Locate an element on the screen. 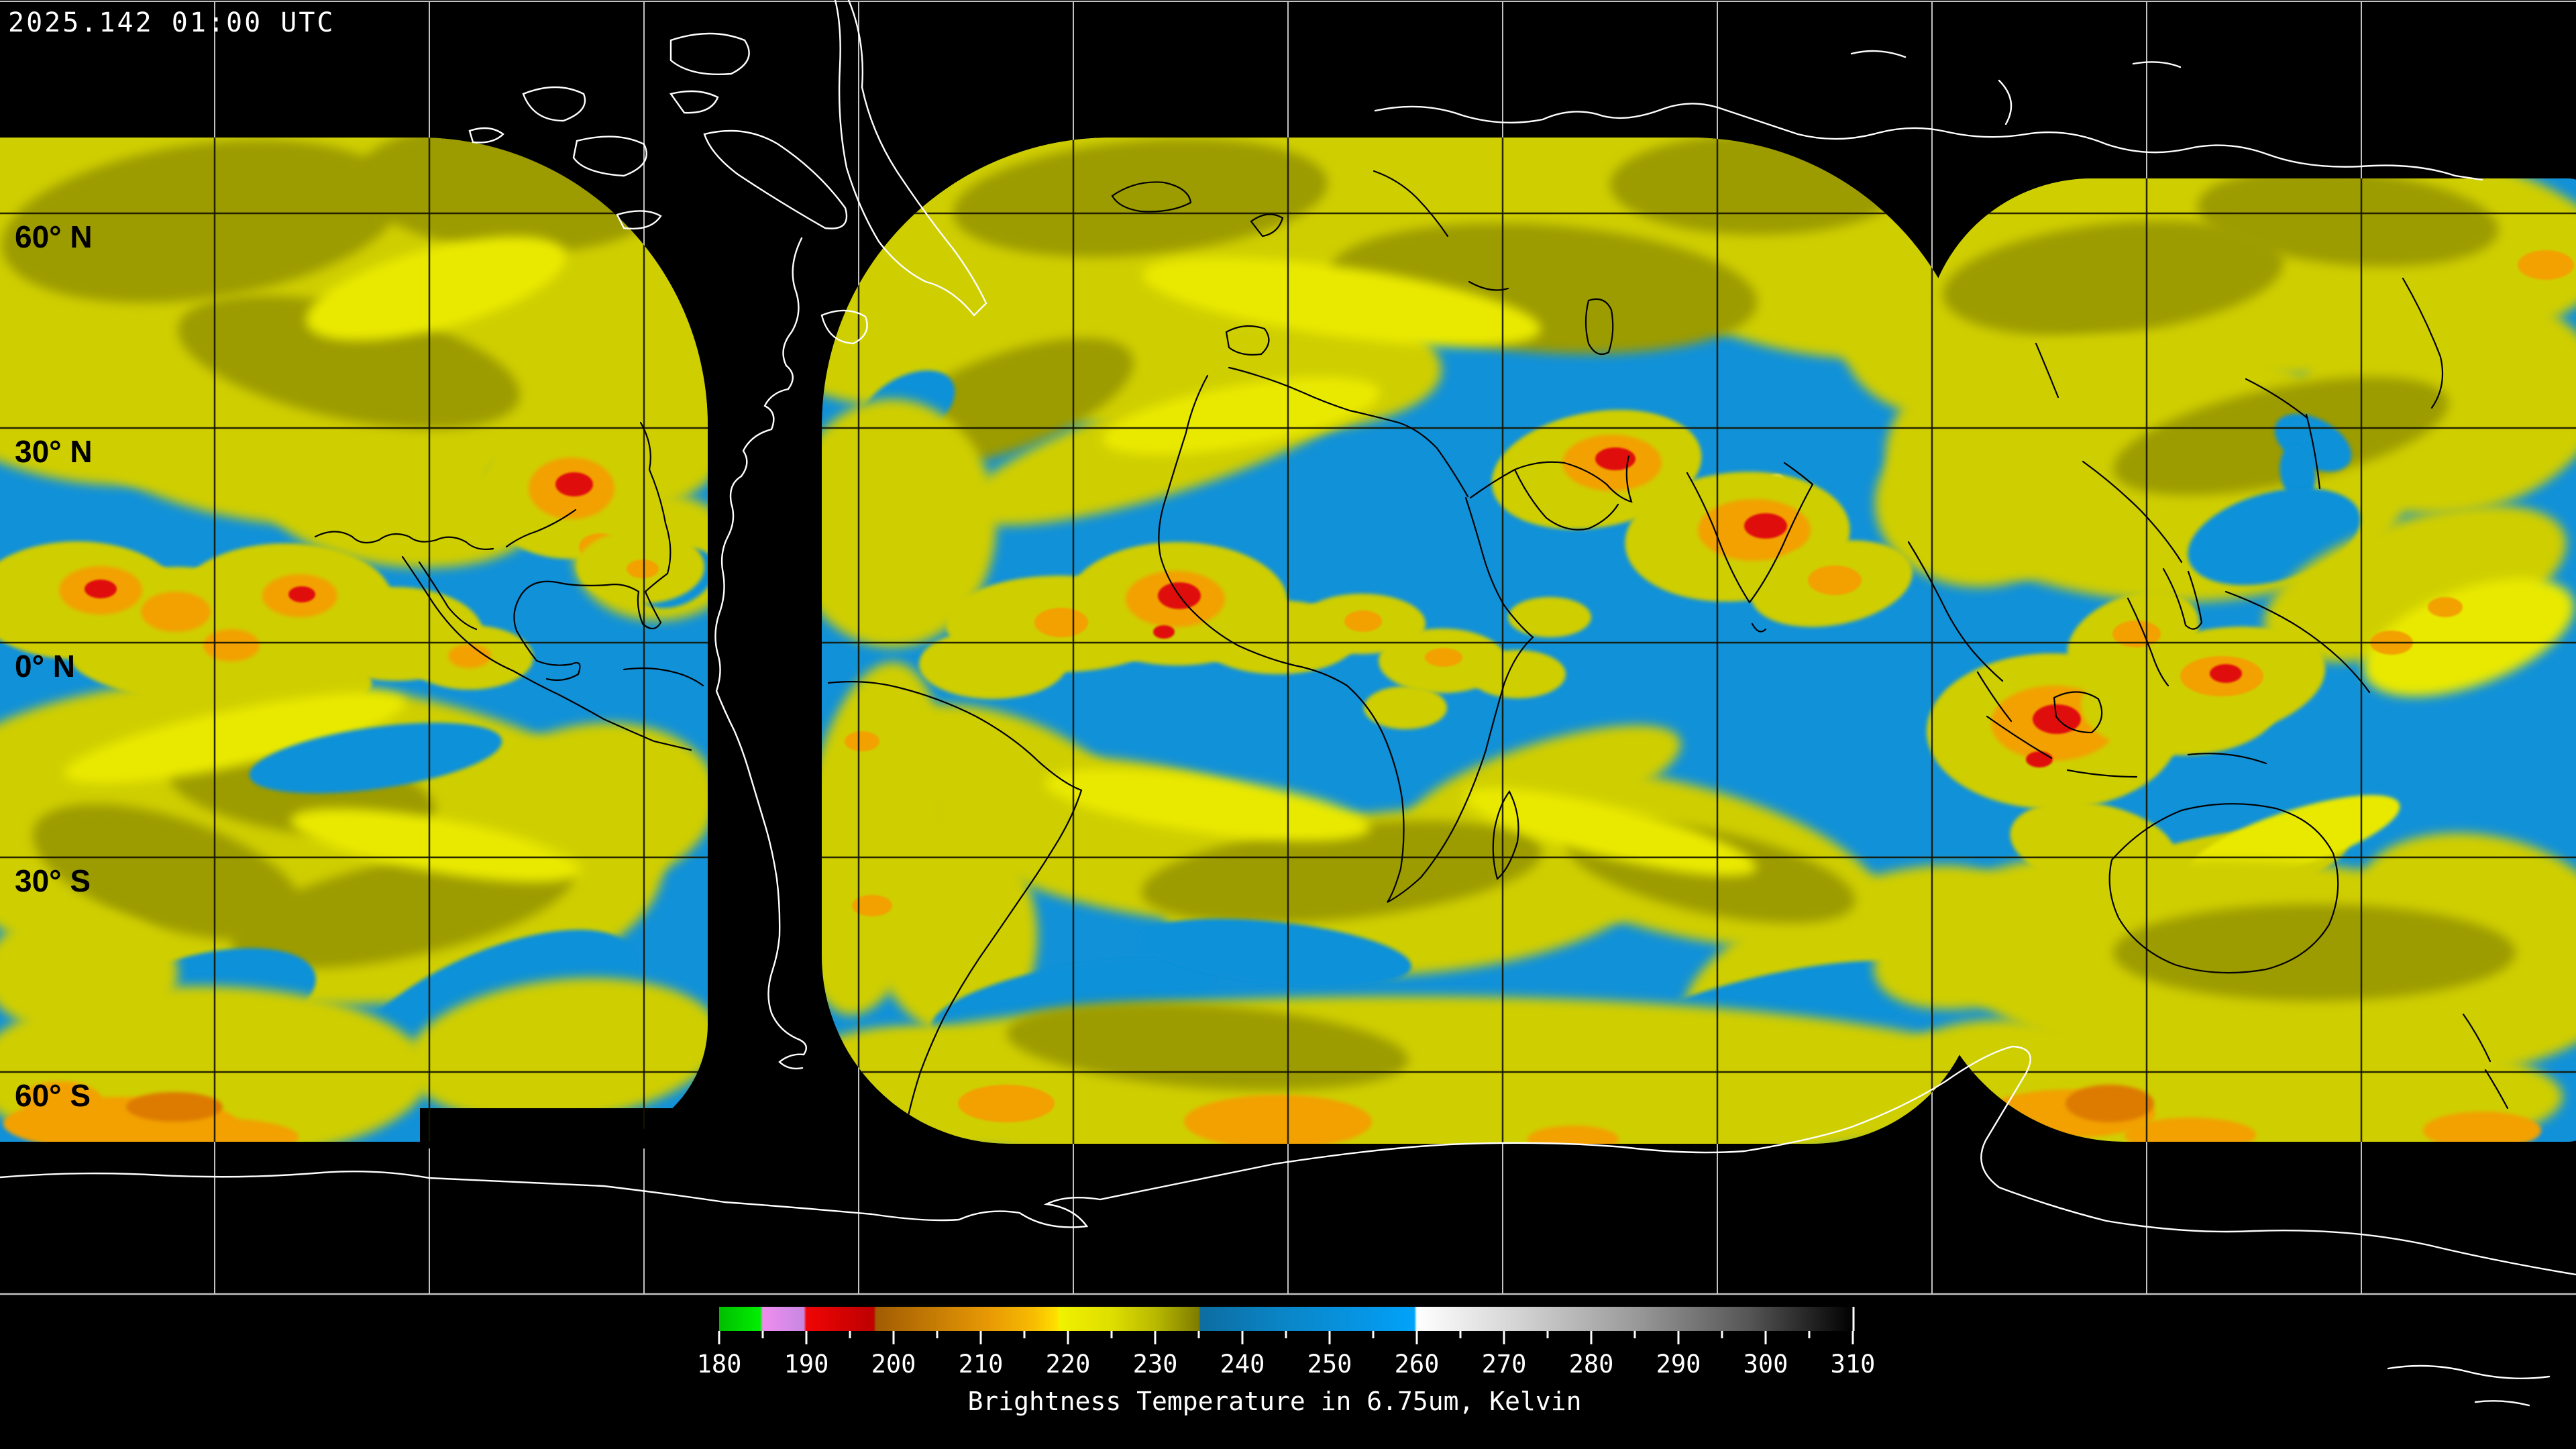  colorbar-tick-label: 310 is located at coordinates (1853, 1364).